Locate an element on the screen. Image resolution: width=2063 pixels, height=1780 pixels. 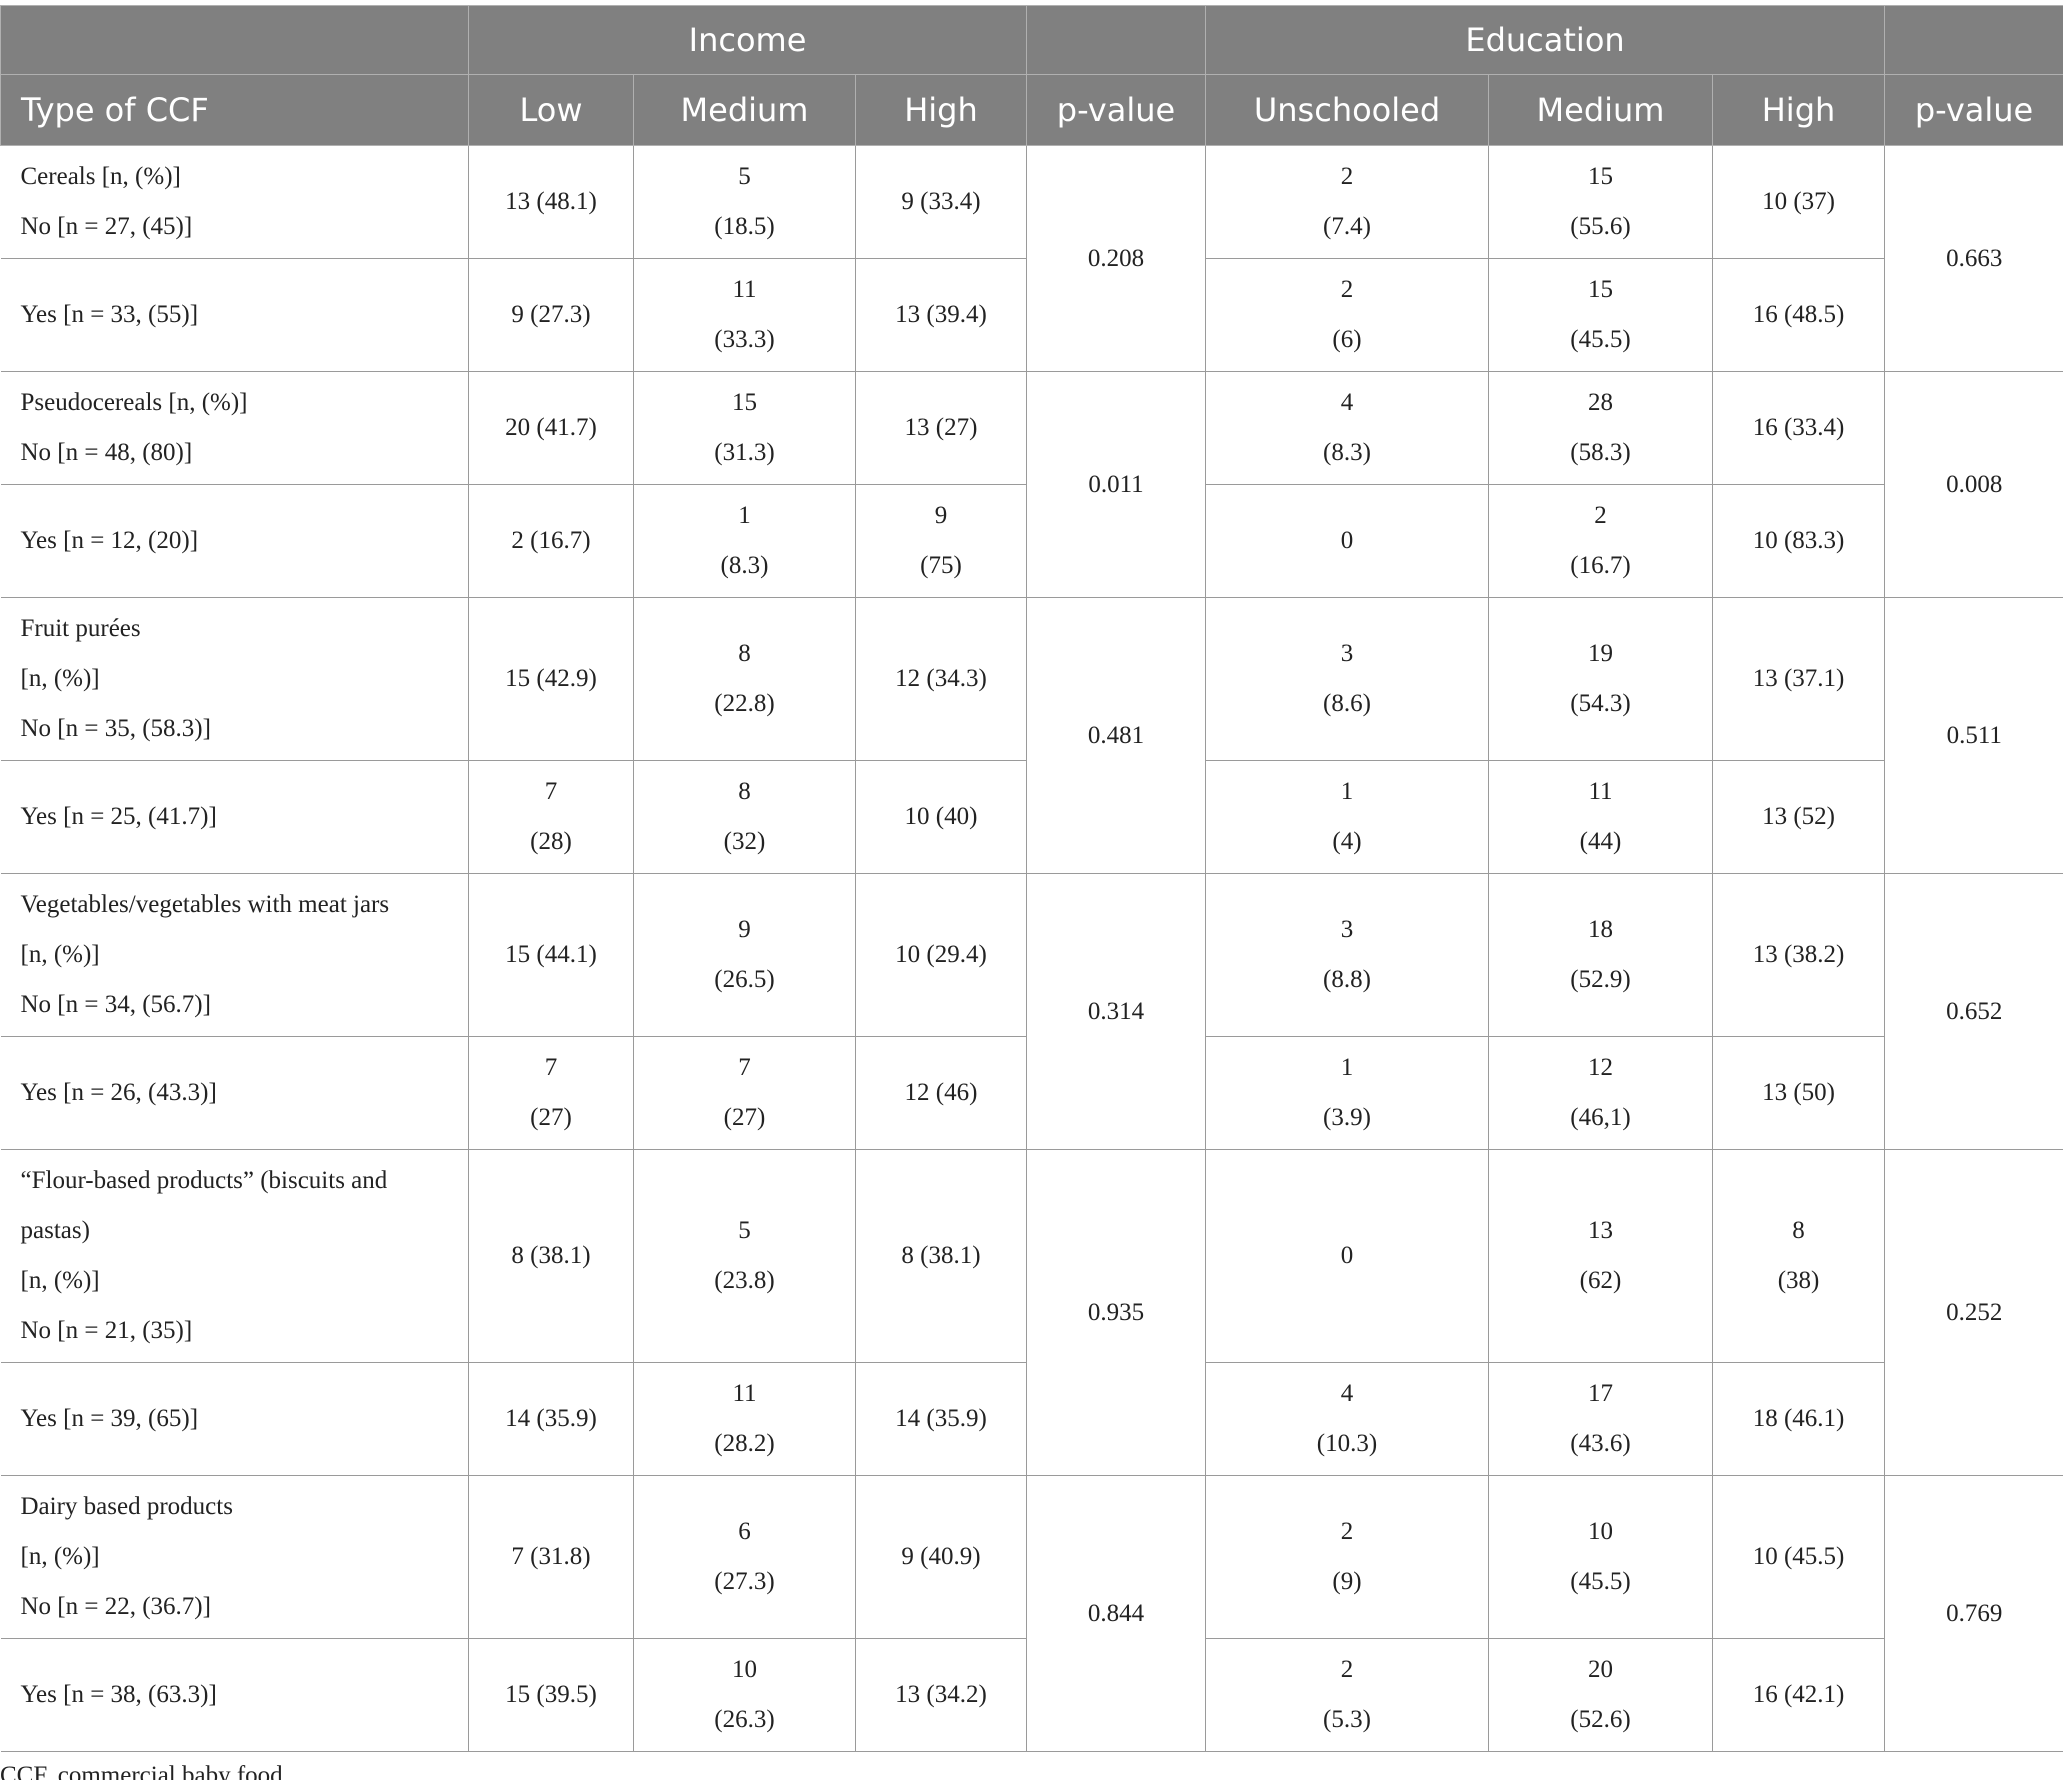
data-cell: 13 (52) is located at coordinates (1798, 817).